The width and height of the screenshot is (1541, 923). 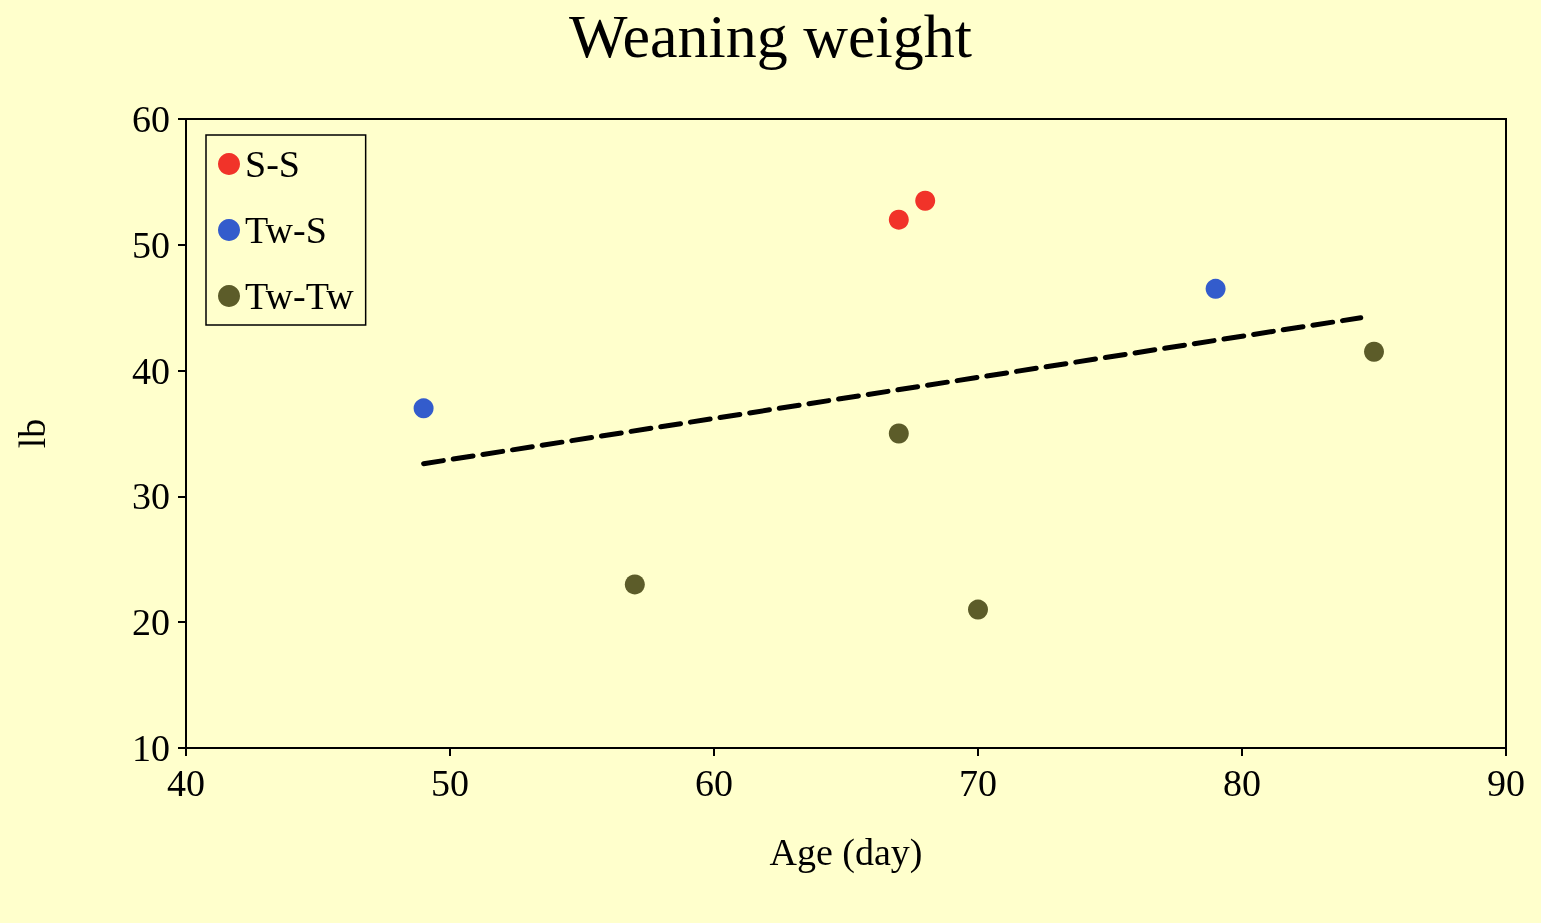 What do you see at coordinates (1506, 783) in the screenshot?
I see `x-tick-label: 90` at bounding box center [1506, 783].